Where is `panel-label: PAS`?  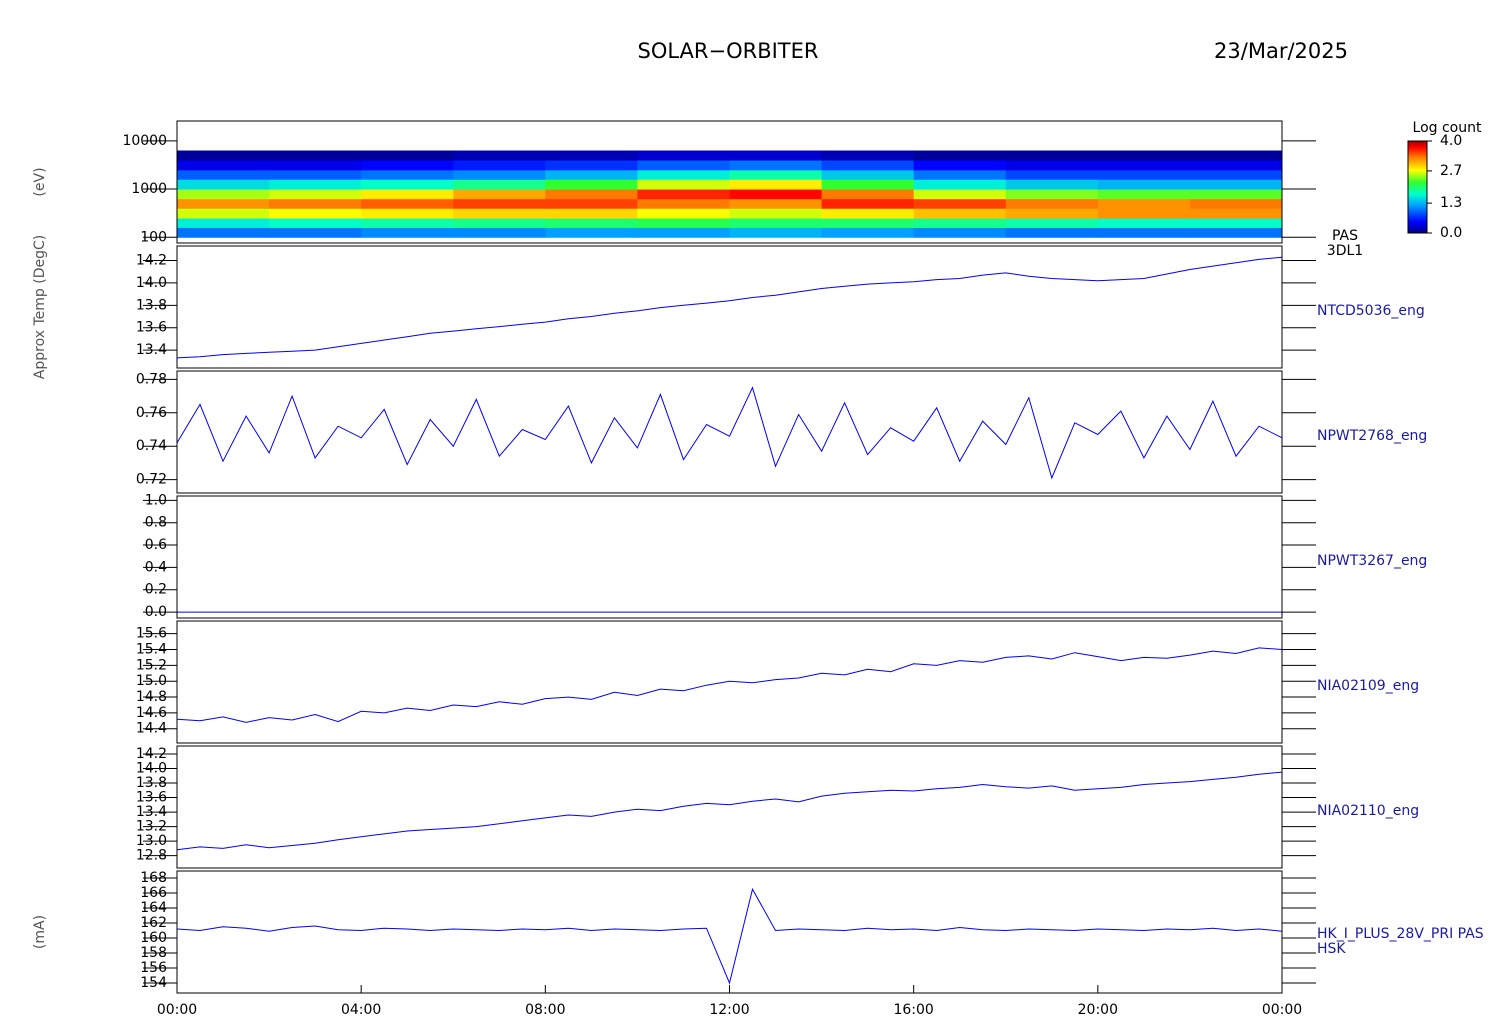 panel-label: PAS is located at coordinates (1345, 236).